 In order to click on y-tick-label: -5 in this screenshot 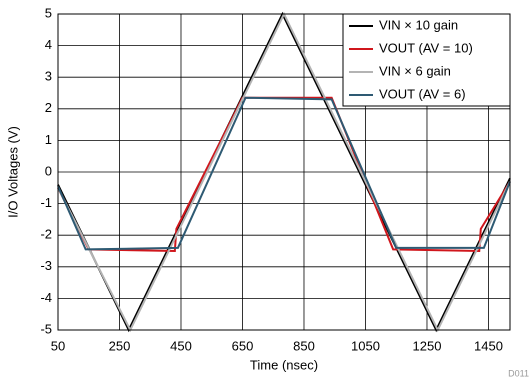, I will do `click(46, 328)`.